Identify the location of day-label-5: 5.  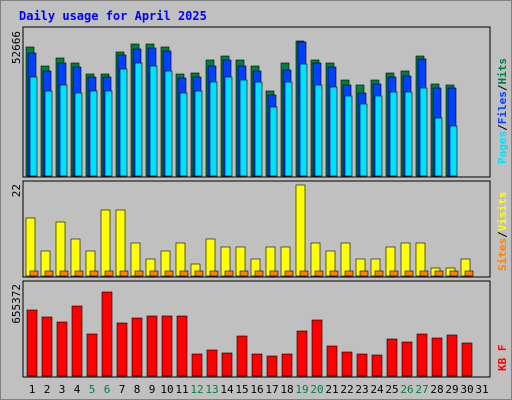
(92, 389).